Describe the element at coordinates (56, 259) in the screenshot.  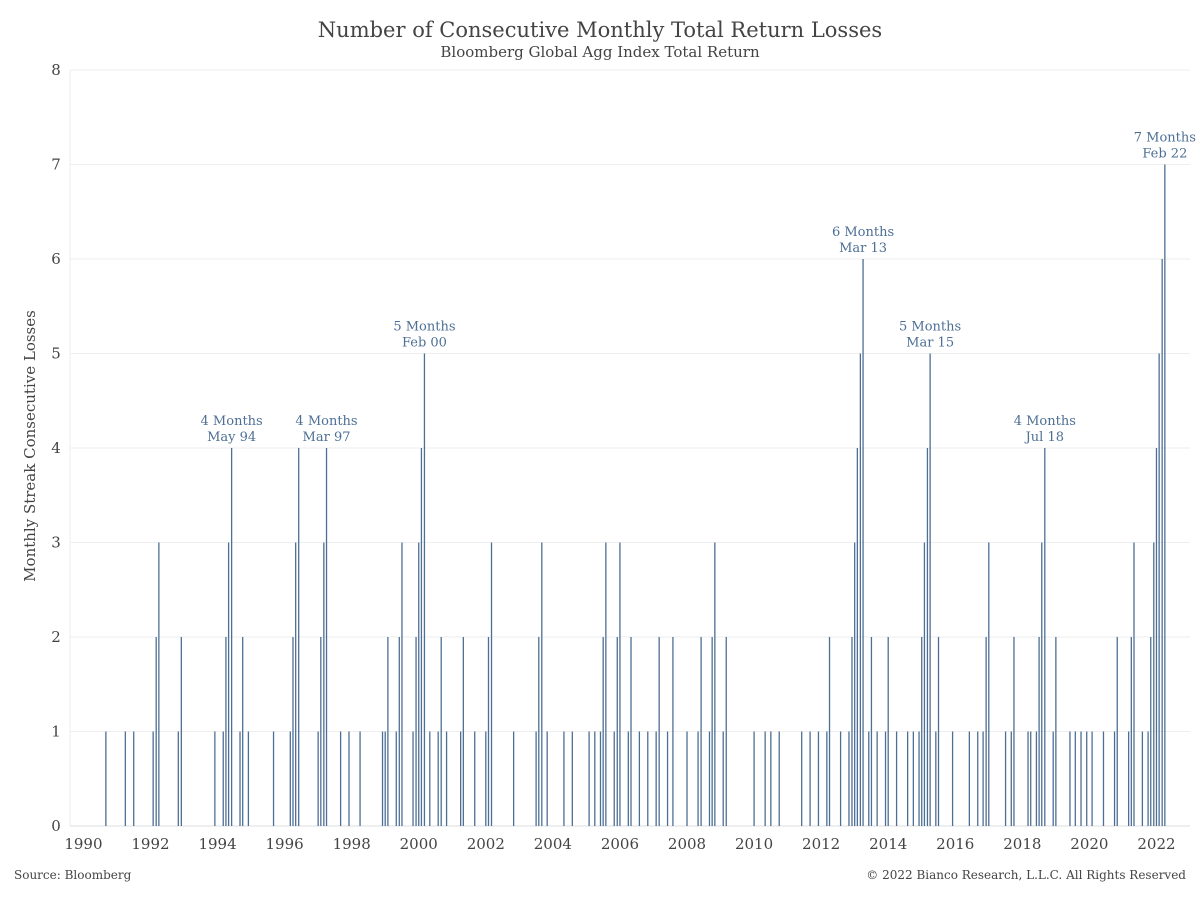
I see `y-tick-label: 6` at that location.